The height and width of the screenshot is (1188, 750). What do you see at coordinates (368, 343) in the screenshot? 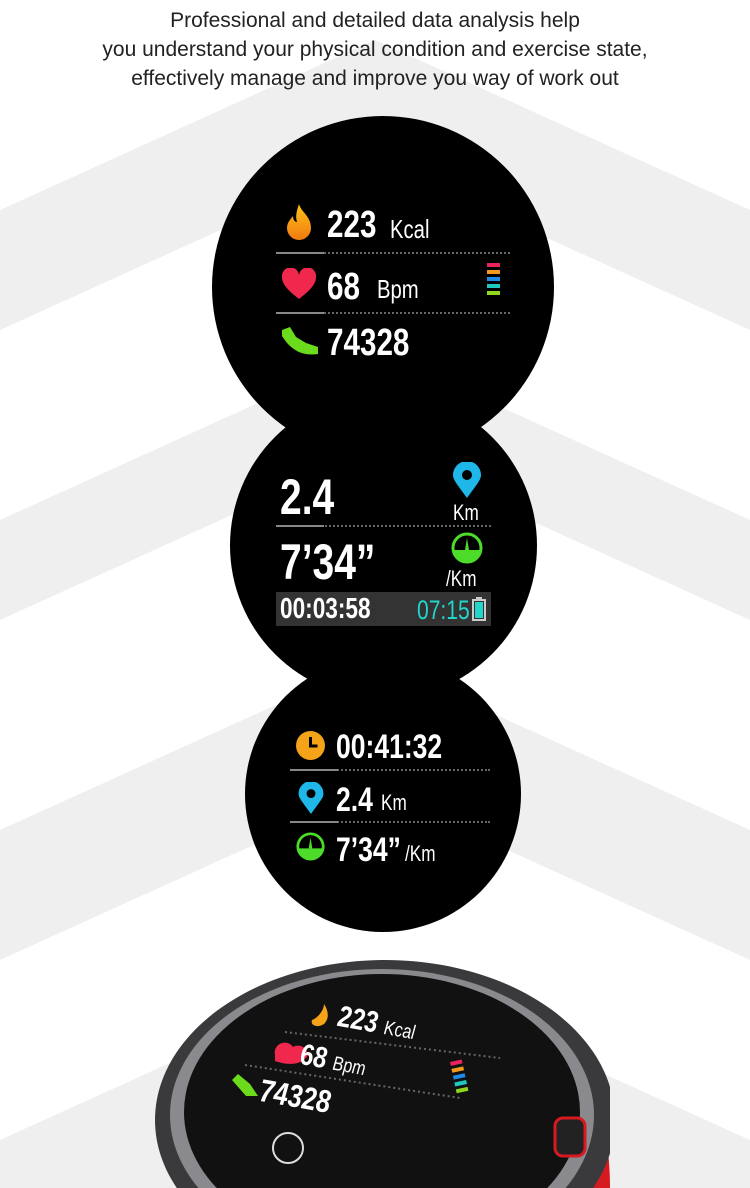
I see `steps-value: 74328` at bounding box center [368, 343].